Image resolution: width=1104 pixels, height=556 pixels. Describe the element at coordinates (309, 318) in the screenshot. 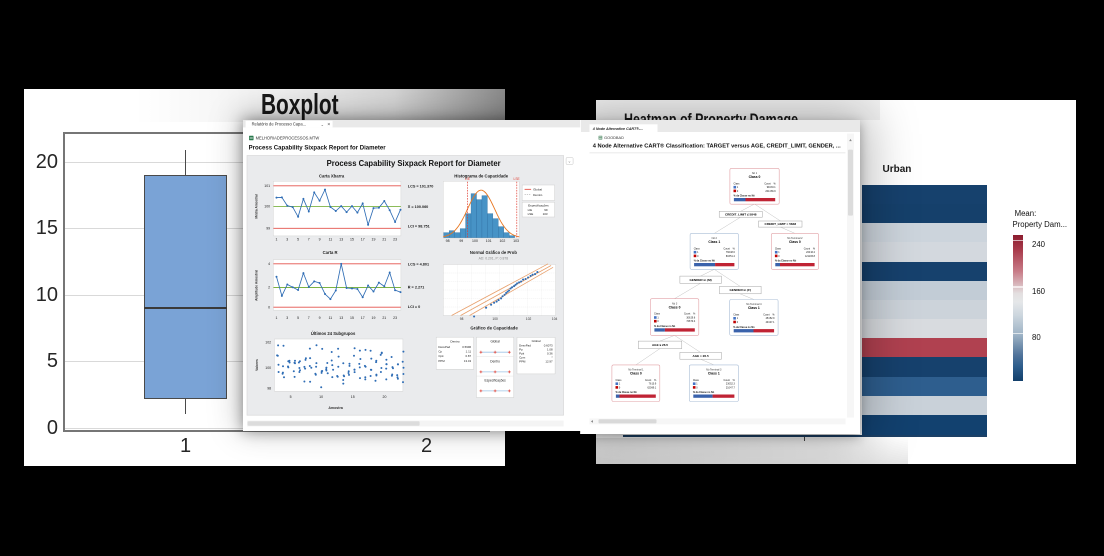

I see `svg-text: 7` at that location.